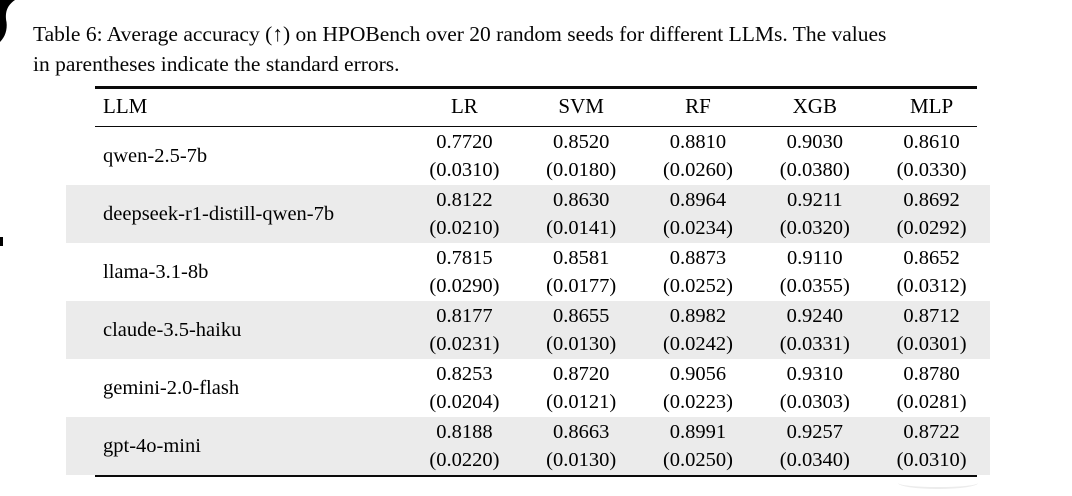 The width and height of the screenshot is (1072, 496). I want to click on metric-cell: 0.8964 (0.0234), so click(698, 214).